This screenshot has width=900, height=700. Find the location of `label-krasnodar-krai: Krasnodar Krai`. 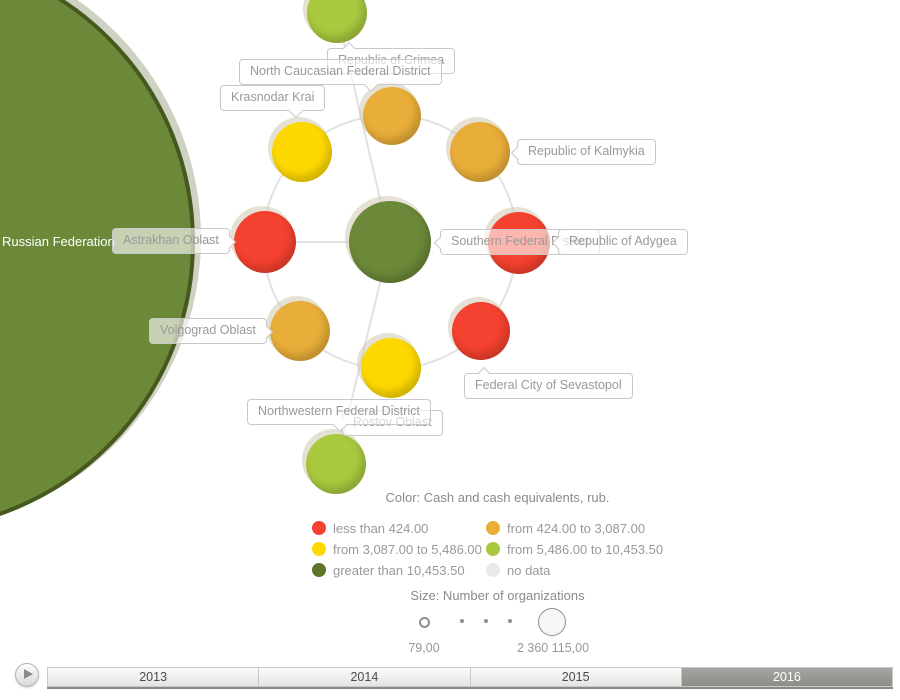

label-krasnodar-krai: Krasnodar Krai is located at coordinates (273, 101).